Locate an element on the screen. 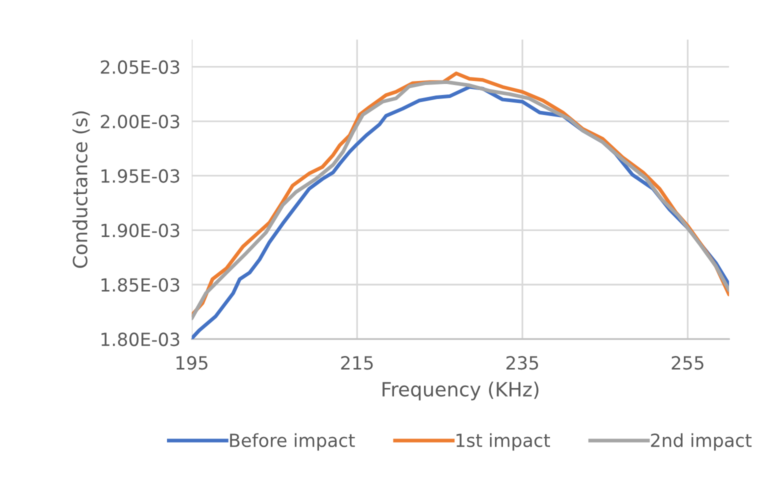 The width and height of the screenshot is (761, 495). x-tick-label: 255 is located at coordinates (688, 363).